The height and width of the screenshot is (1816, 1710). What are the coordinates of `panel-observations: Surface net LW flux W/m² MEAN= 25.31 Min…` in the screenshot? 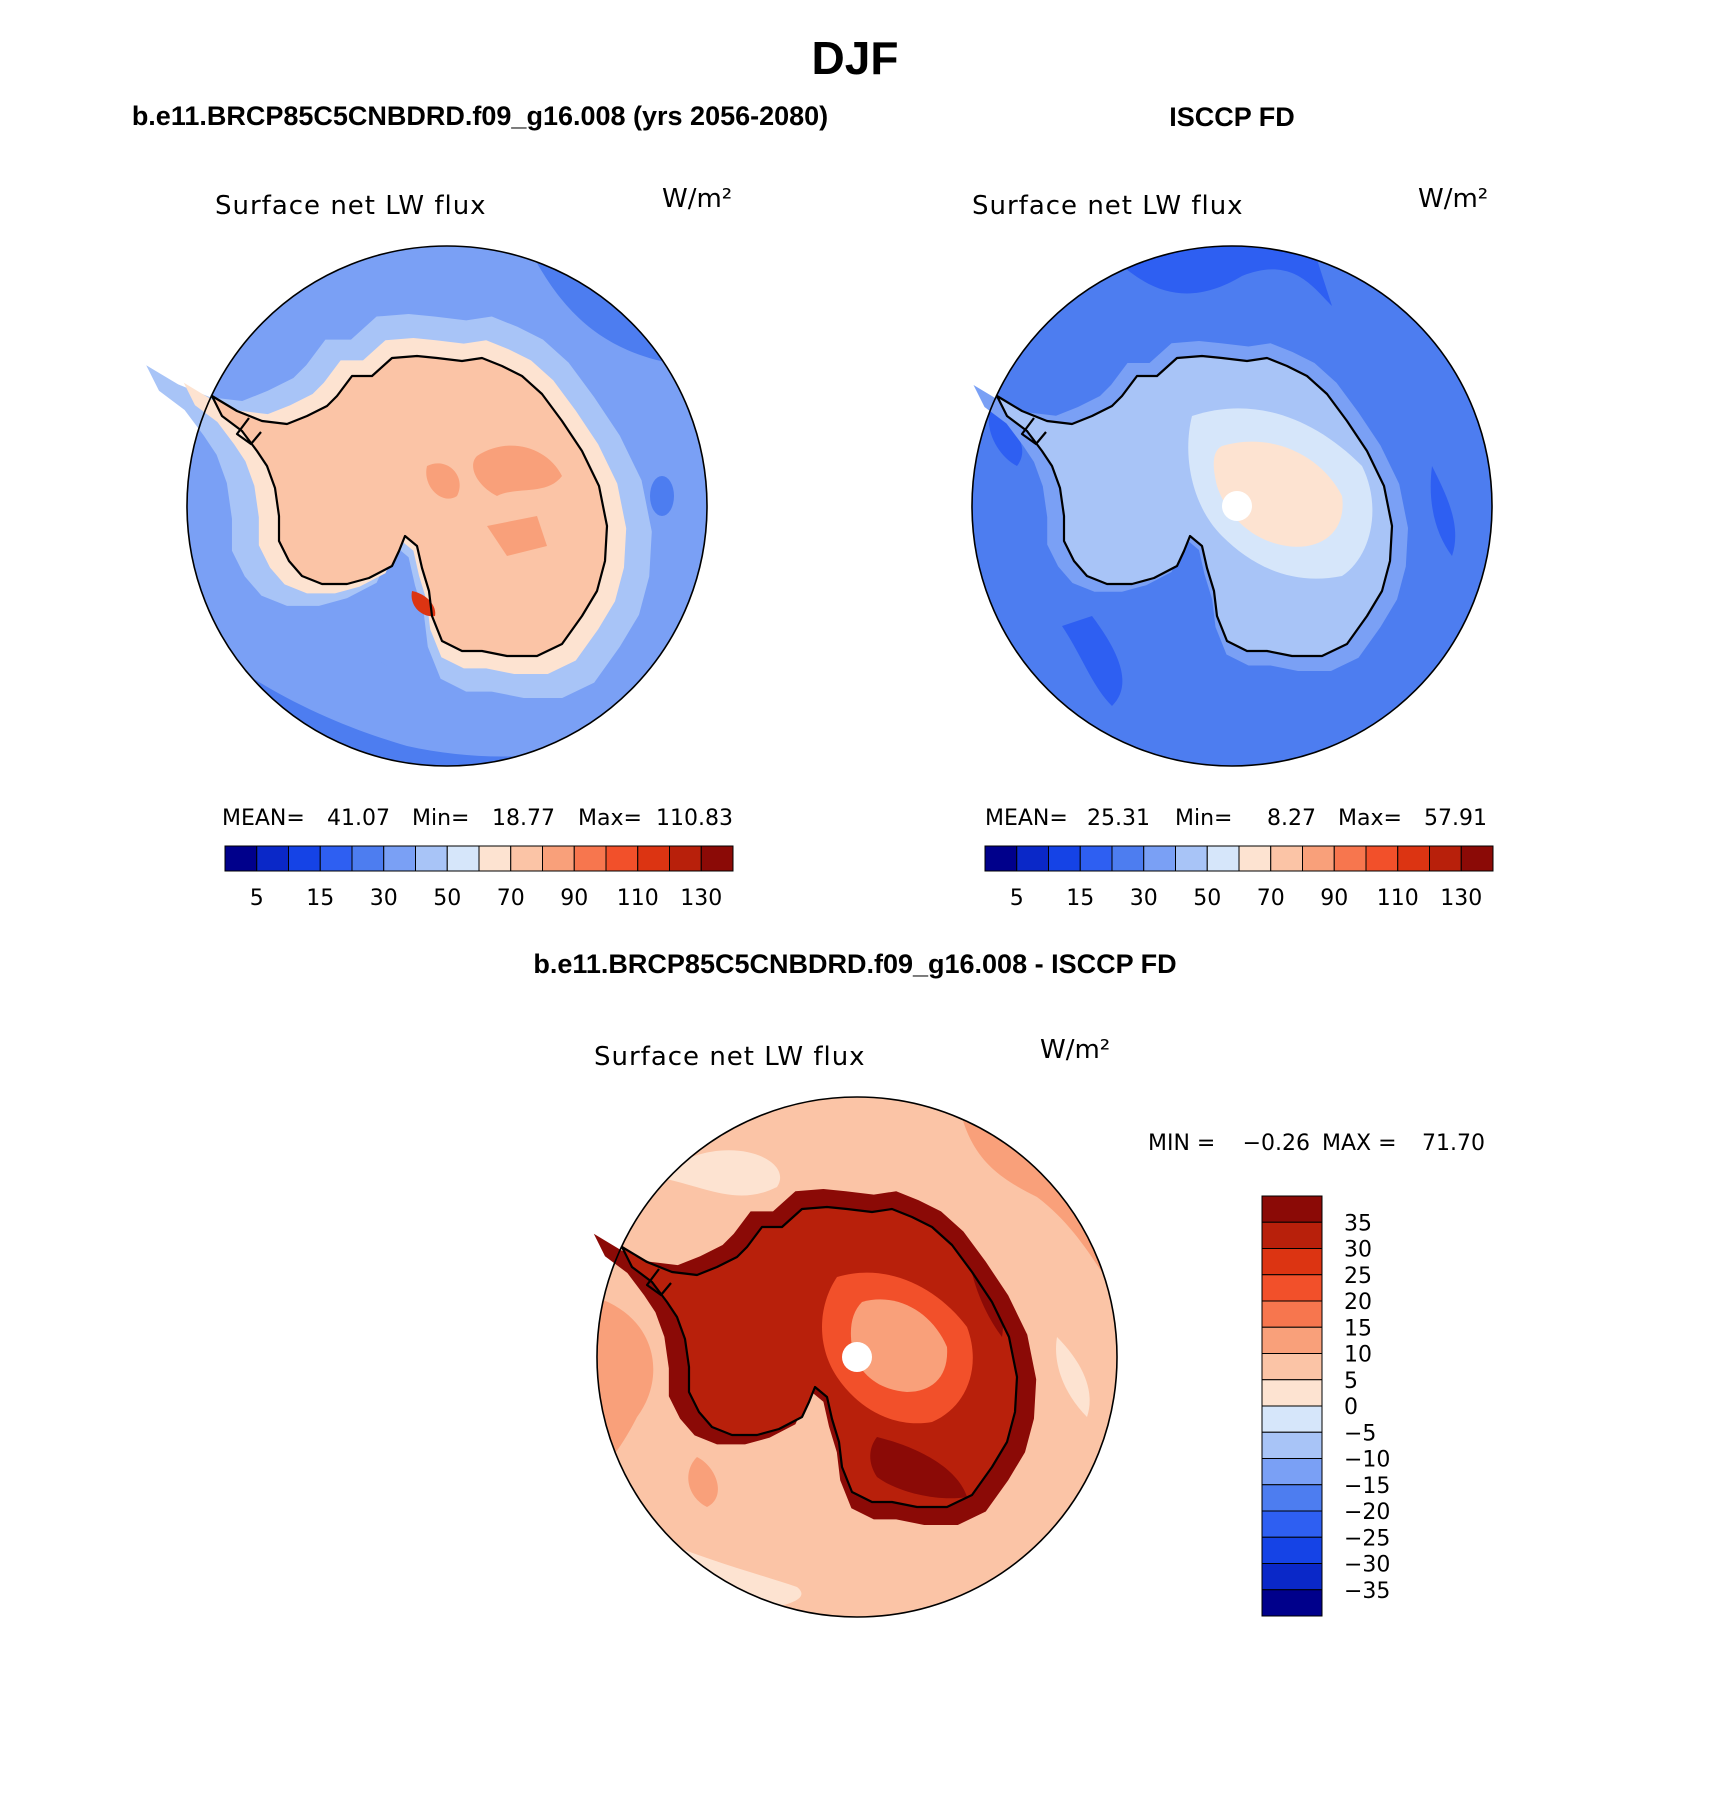 It's located at (1232, 547).